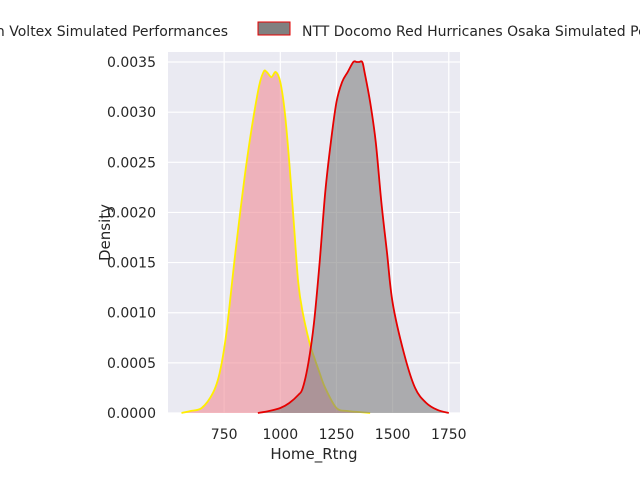 This screenshot has height=480, width=640. I want to click on y-tick-label: 0.0000, so click(131, 414).